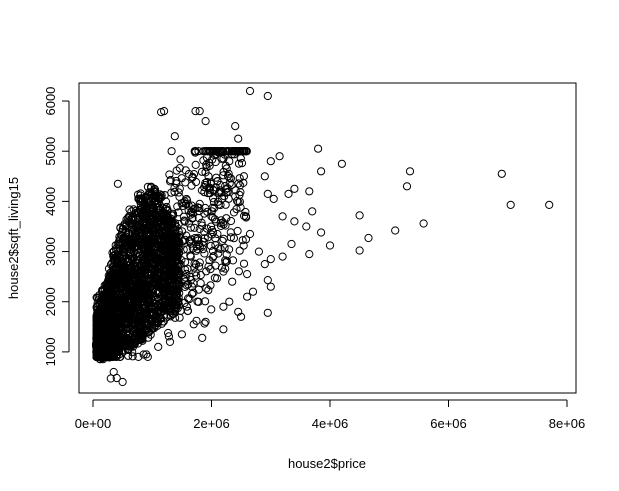  Describe the element at coordinates (93, 423) in the screenshot. I see `x-tick-label: 0e+00` at that location.